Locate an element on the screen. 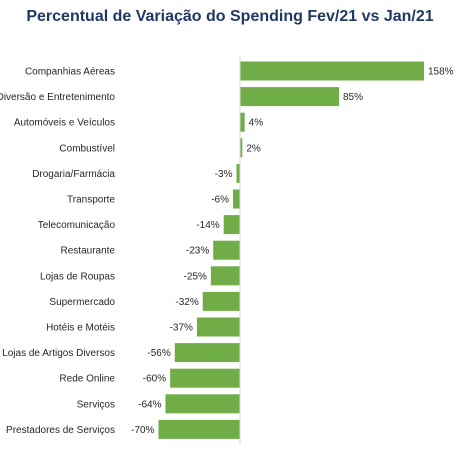  value-label: -60% is located at coordinates (154, 379).